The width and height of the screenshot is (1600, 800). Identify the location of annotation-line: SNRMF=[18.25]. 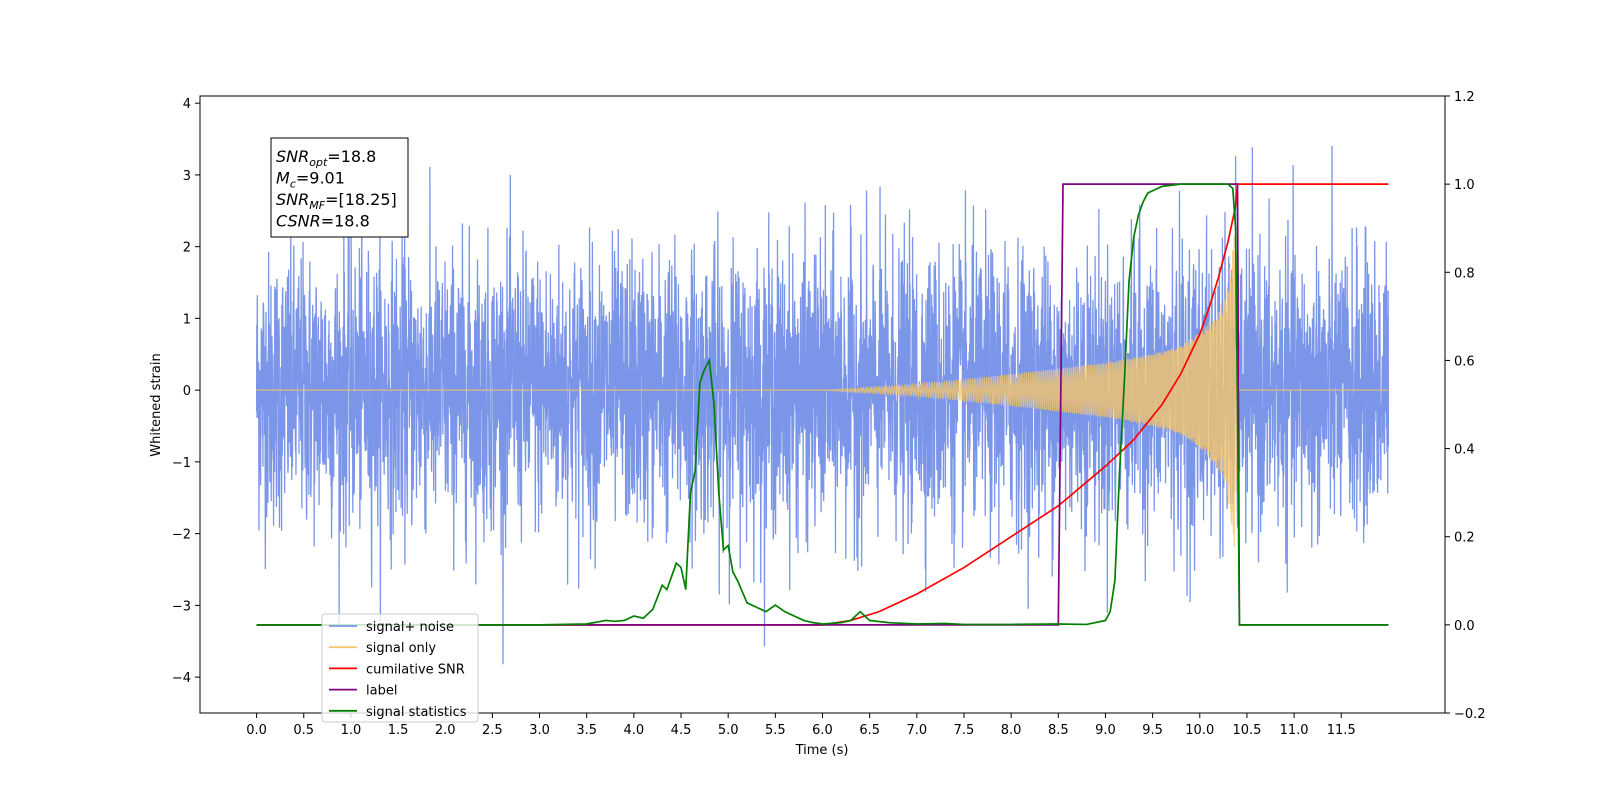
(336, 201).